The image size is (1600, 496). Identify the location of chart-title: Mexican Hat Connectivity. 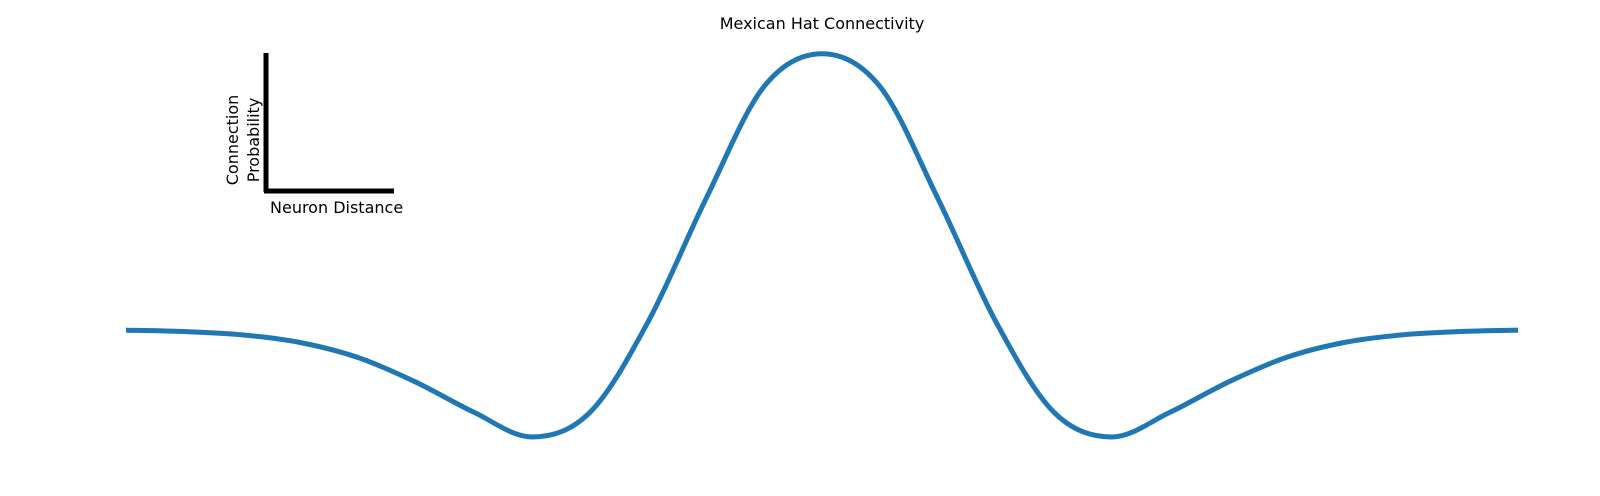
(822, 23).